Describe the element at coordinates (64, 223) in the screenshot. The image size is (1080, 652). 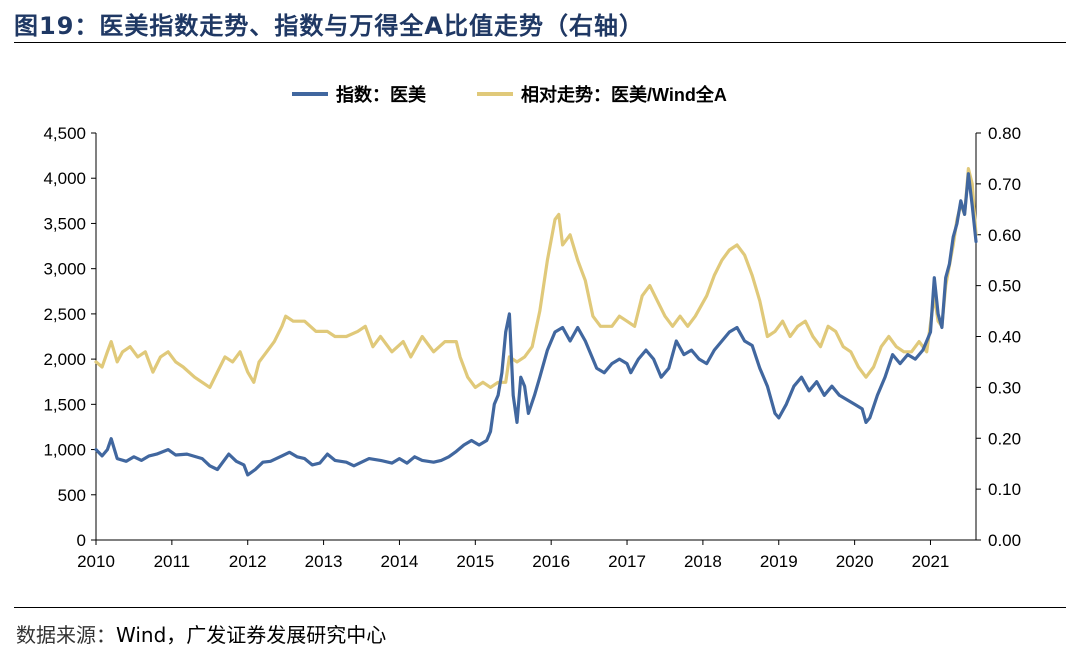
I see `y-left-tick-label: 3,500` at that location.